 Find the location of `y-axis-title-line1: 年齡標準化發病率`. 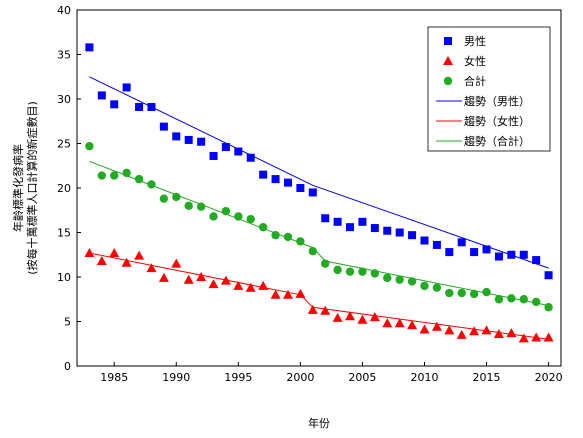

y-axis-title-line1: 年齡標準化發病率 is located at coordinates (18, 188).